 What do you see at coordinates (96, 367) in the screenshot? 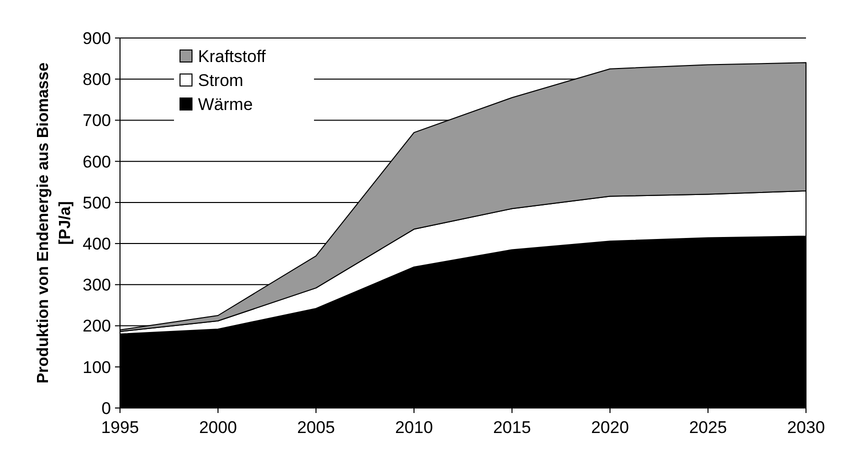
I see `y-tick-label: 100` at bounding box center [96, 367].